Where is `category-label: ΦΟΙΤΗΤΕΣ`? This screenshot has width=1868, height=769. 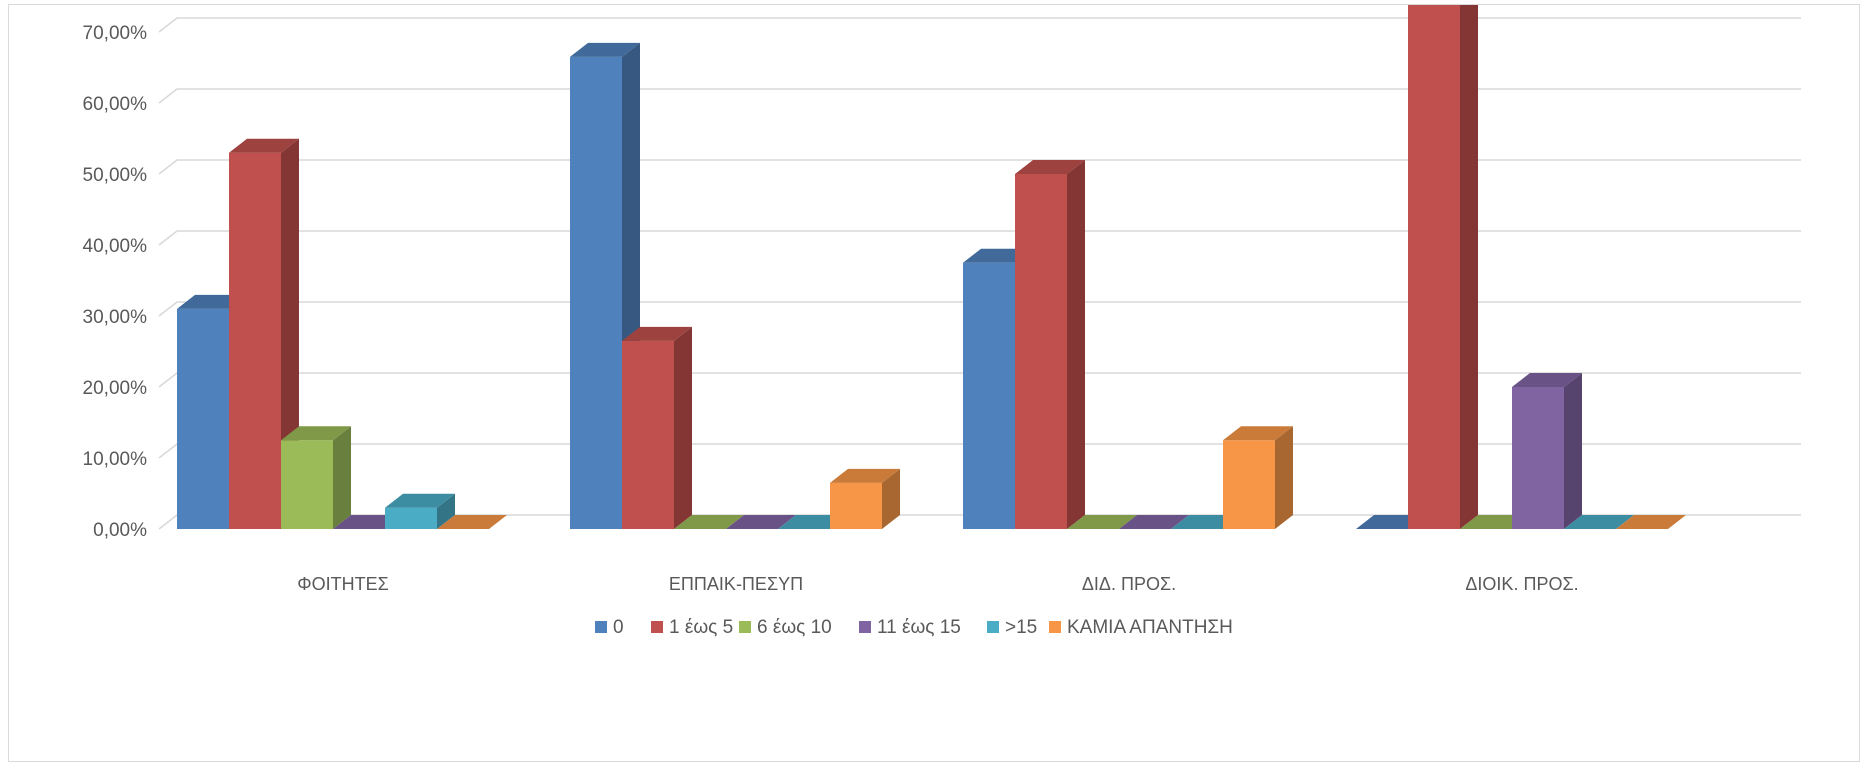
category-label: ΦΟΙΤΗΤΕΣ is located at coordinates (343, 584).